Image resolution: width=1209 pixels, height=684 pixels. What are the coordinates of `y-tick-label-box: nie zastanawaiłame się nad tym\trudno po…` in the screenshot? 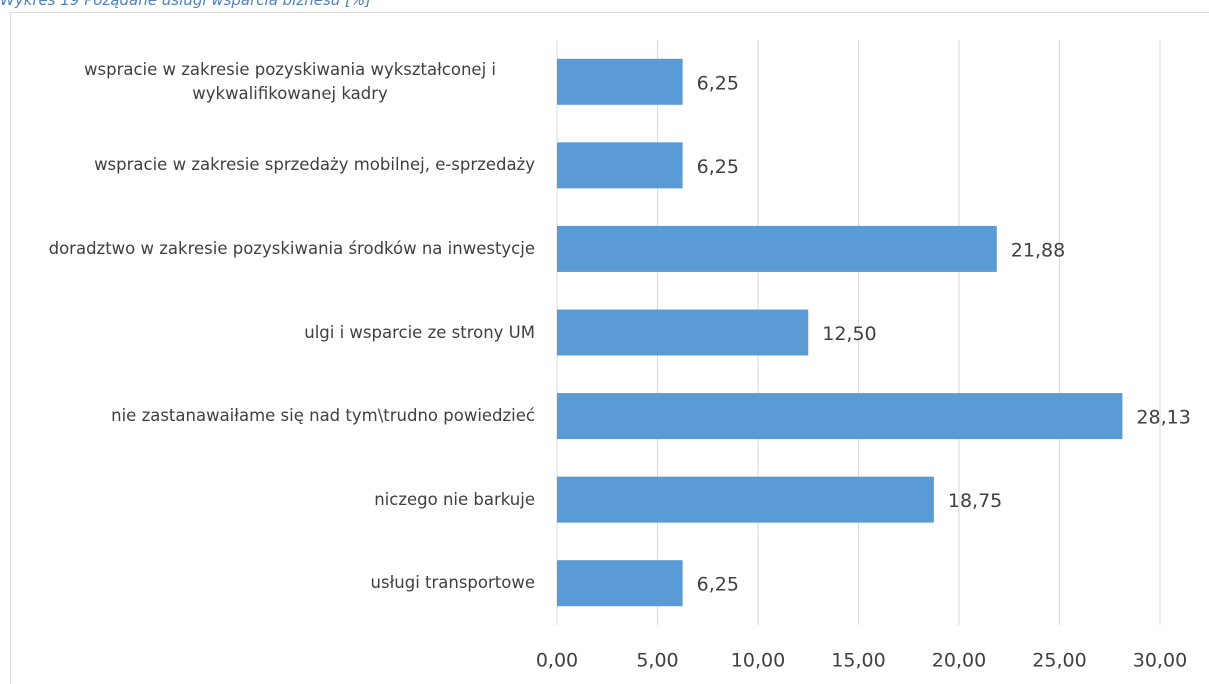 It's located at (270, 416).